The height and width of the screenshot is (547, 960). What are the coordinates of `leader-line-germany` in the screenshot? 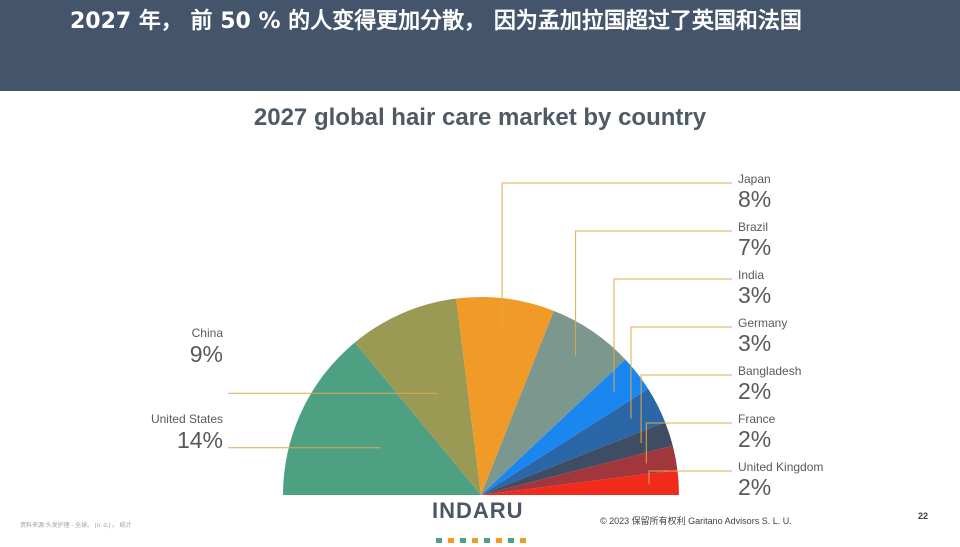 It's located at (681, 372).